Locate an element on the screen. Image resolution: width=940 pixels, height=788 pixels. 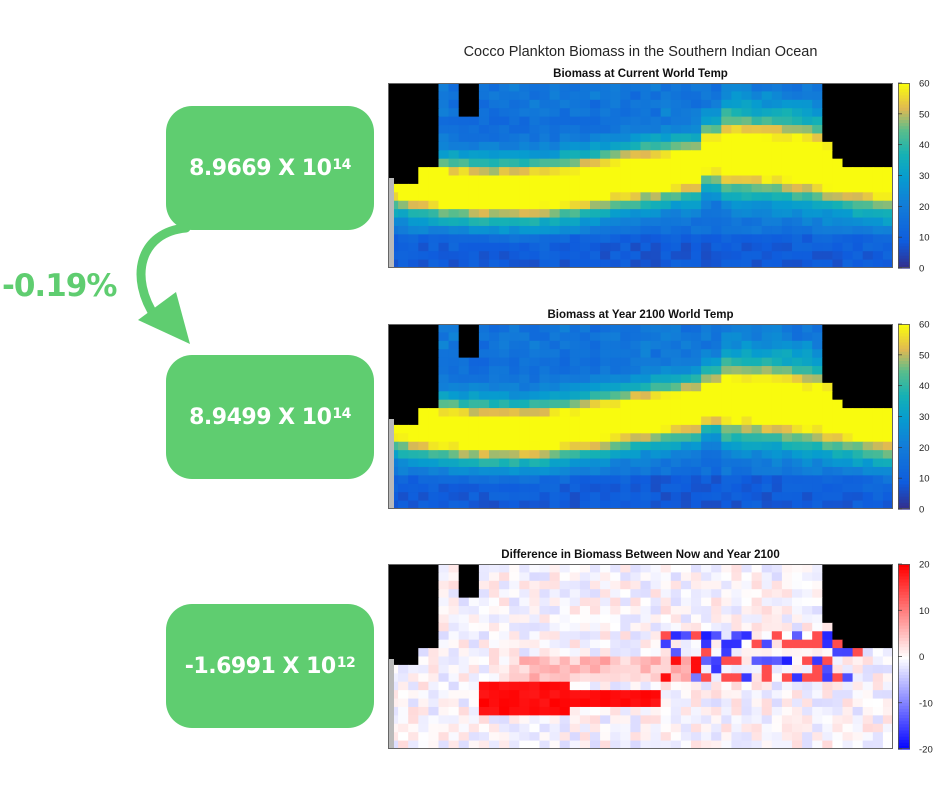
heatmap-difference-frame is located at coordinates (640, 656).